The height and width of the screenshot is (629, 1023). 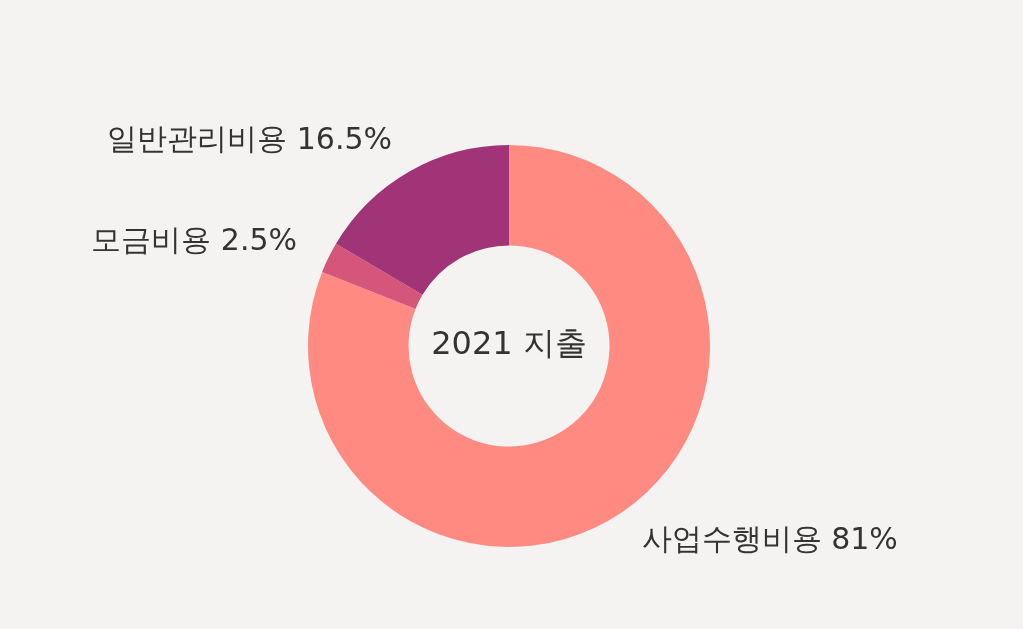 I want to click on slice-label: 모금비용 2.5%, so click(x=194, y=239).